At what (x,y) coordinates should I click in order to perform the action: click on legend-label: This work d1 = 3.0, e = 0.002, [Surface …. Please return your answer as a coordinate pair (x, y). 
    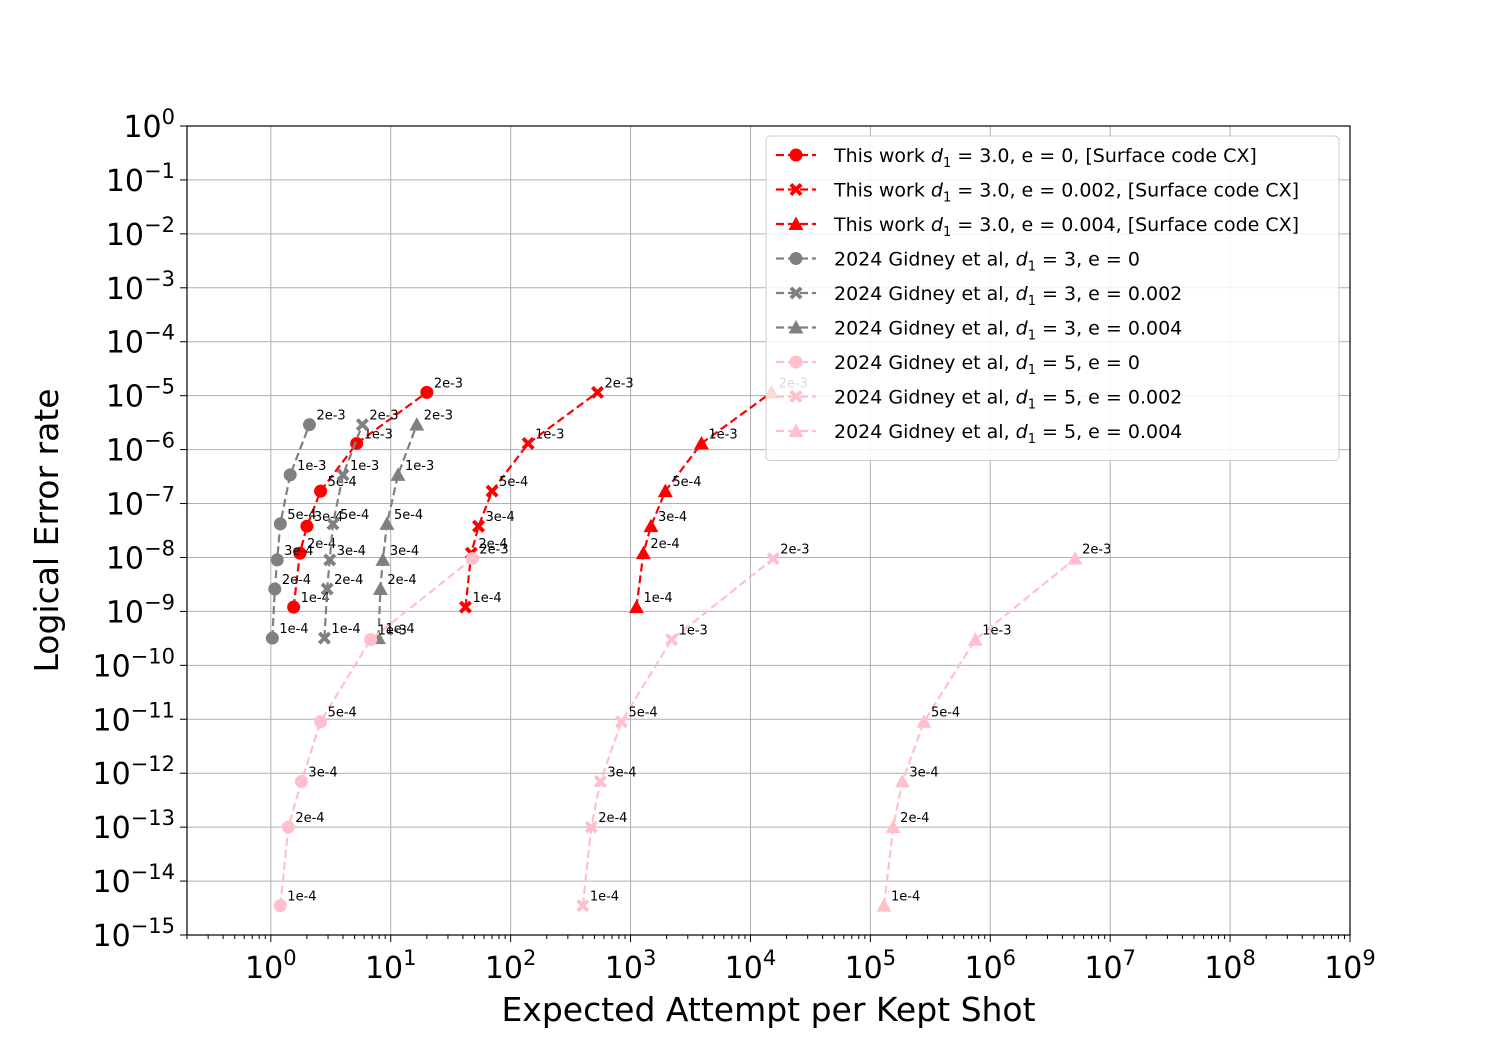
    Looking at the image, I should click on (1066, 193).